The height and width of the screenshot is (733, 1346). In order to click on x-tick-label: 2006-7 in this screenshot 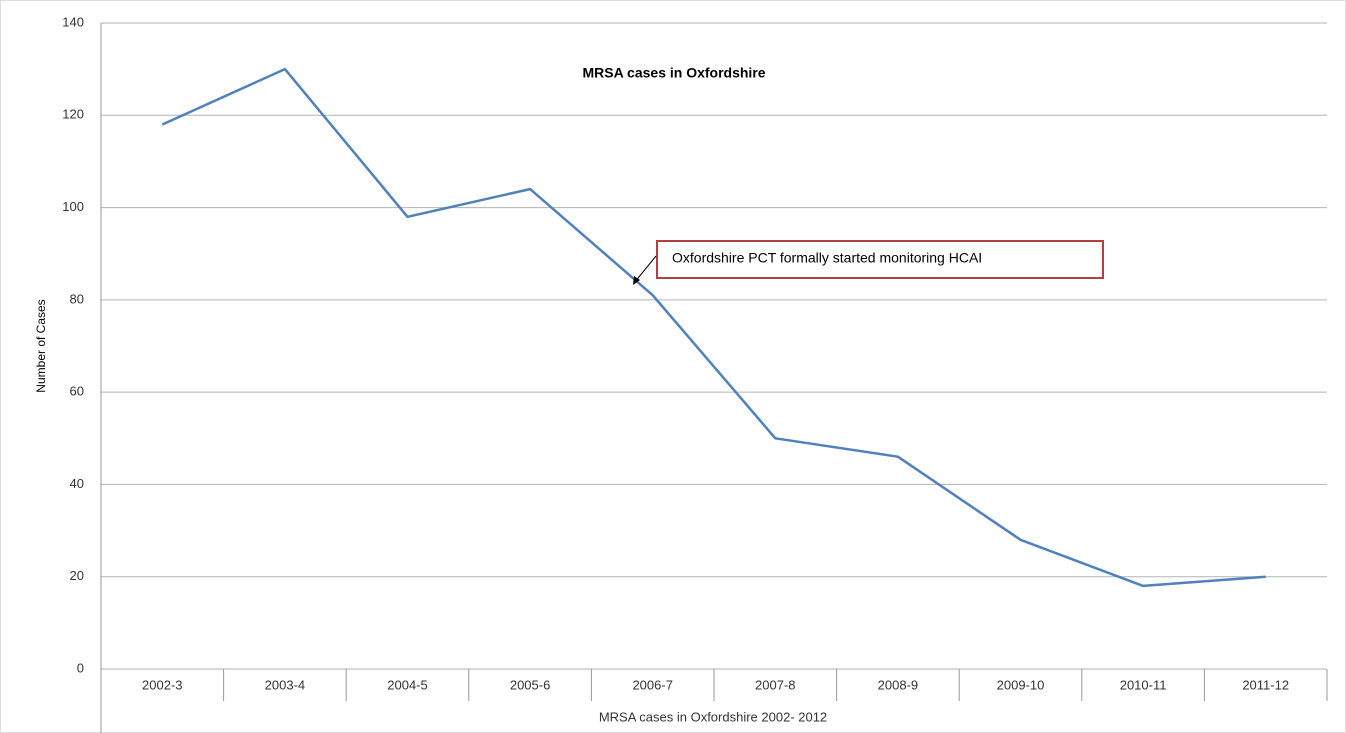, I will do `click(652, 684)`.